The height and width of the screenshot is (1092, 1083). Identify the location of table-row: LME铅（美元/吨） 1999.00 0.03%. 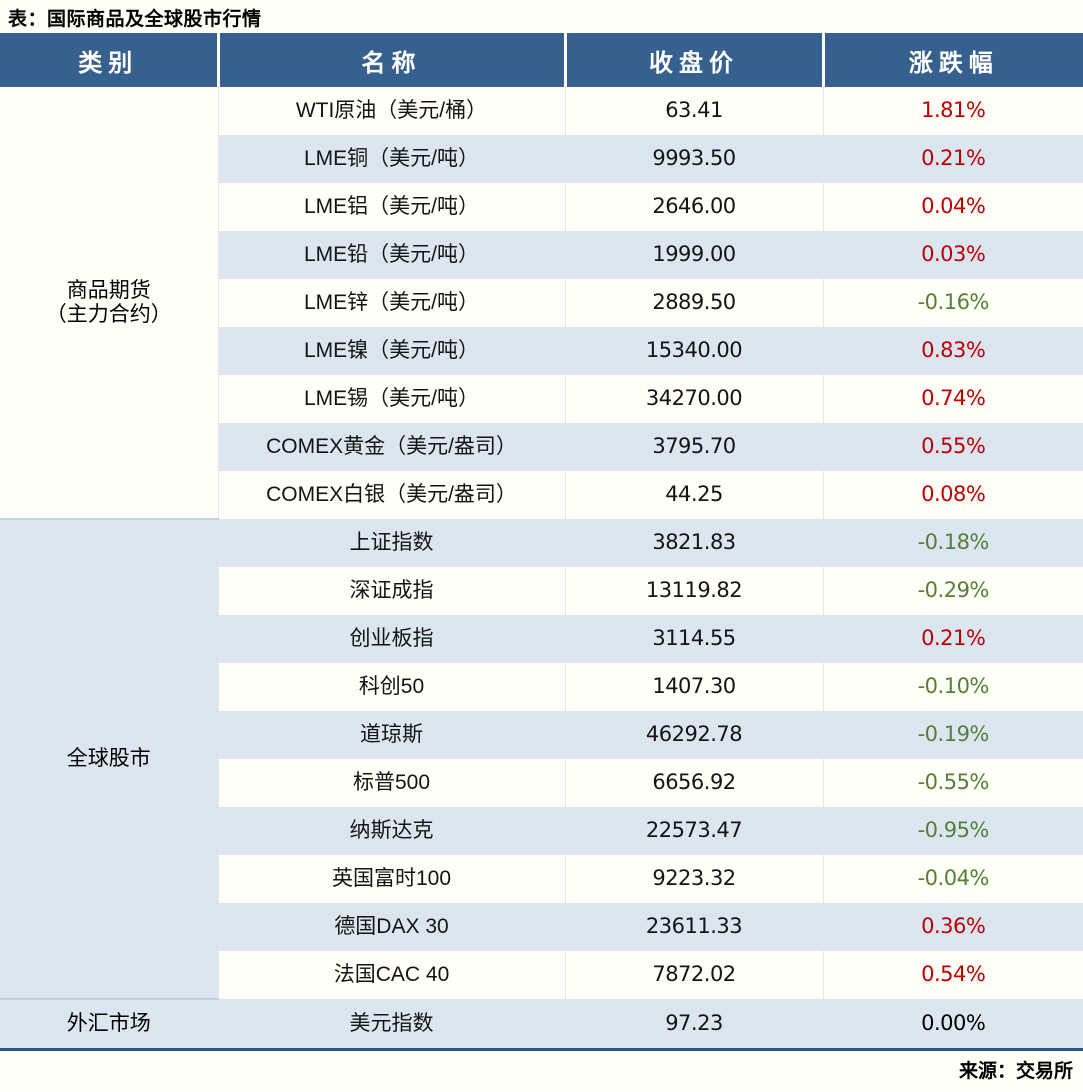
(541, 255).